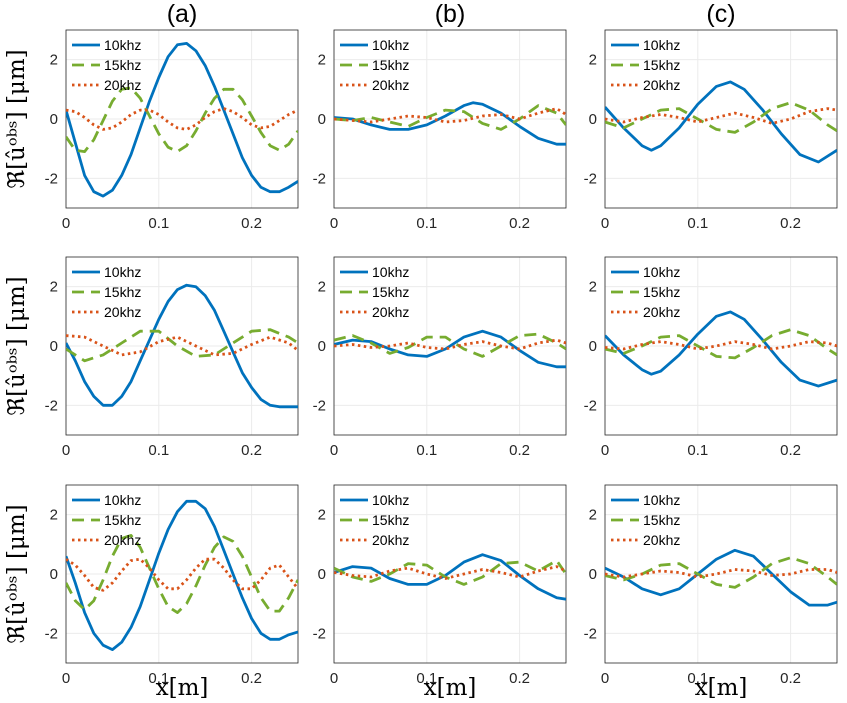 This screenshot has height=703, width=847. I want to click on panel-row1-c: 0 0.1 0.2 -2 0 2 10khz 15khz 20khz, so click(711, 130).